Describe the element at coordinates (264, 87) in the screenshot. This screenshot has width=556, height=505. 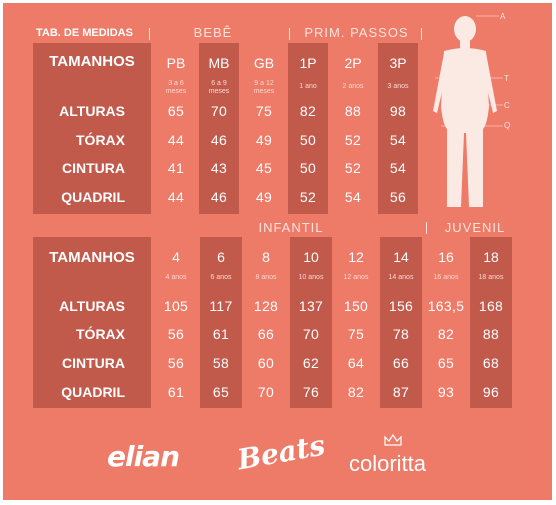
I see `age-gb: 9 a 12 meses` at that location.